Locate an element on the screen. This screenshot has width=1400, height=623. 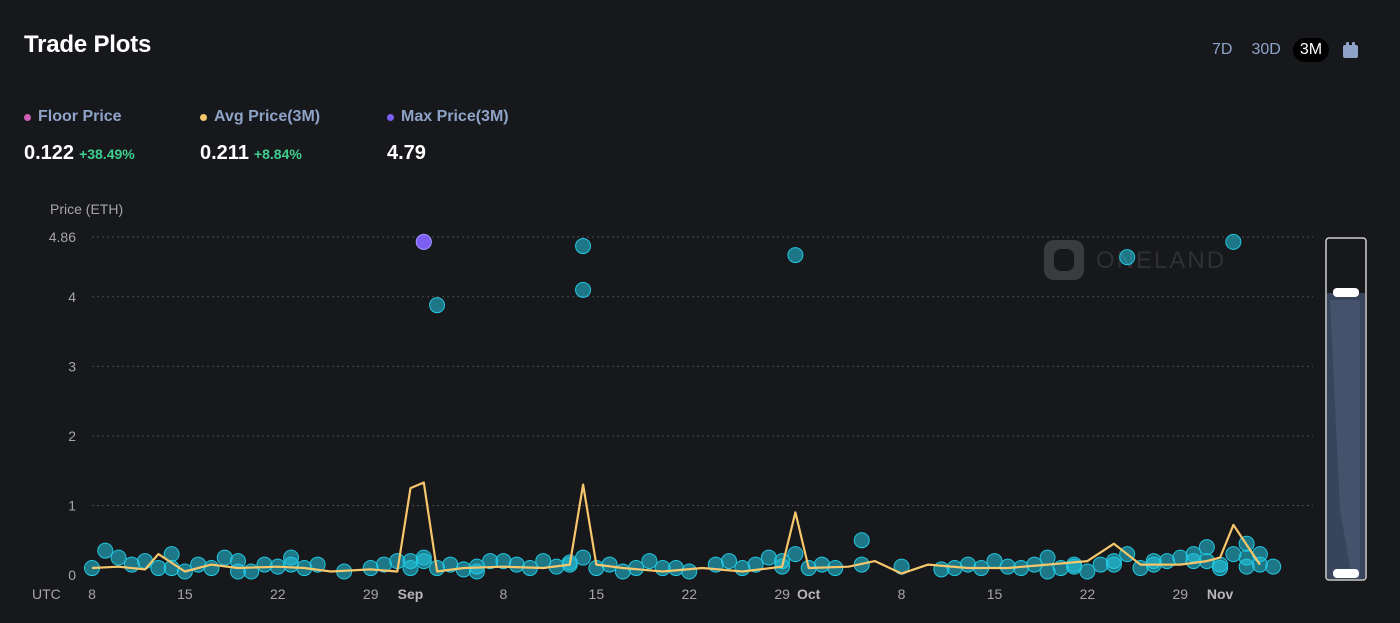
range-7d-button: 7D is located at coordinates (1222, 49).